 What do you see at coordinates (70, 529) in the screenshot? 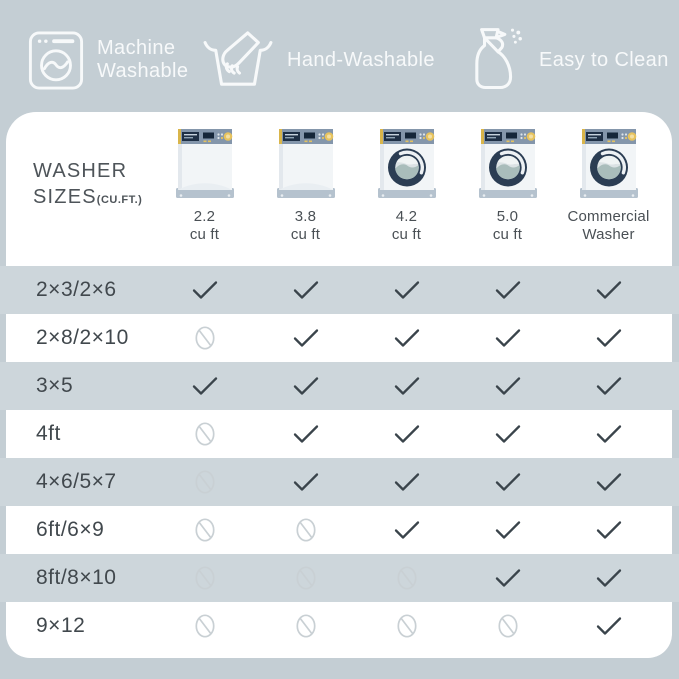
I see `rug-size-label: 6ft/6×9` at bounding box center [70, 529].